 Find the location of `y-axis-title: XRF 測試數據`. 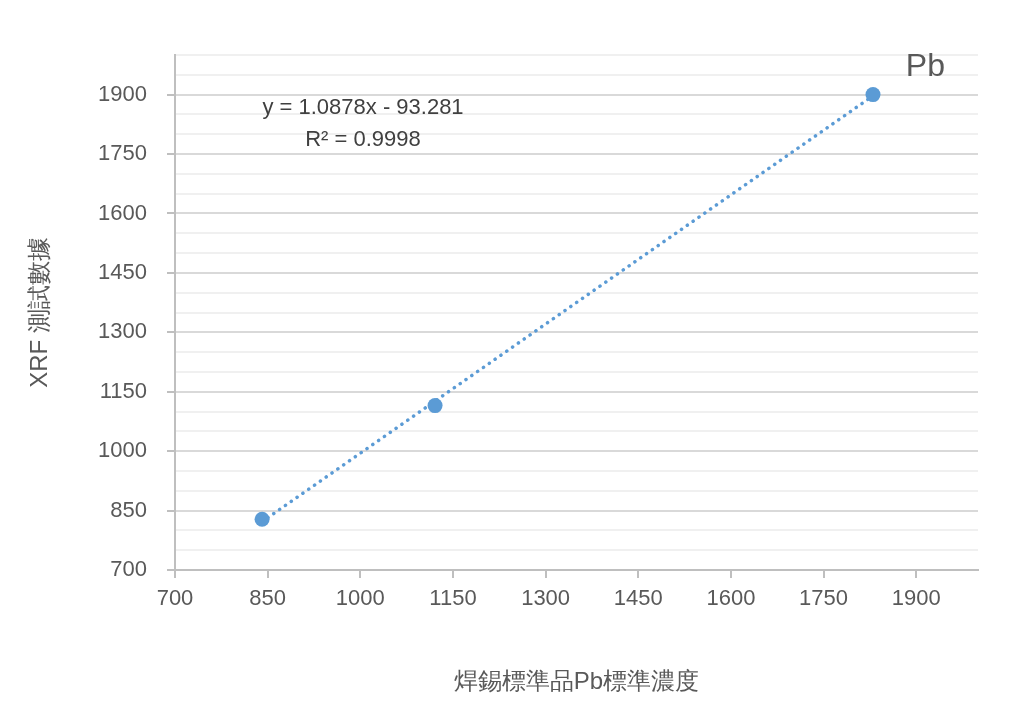

y-axis-title: XRF 測試數據 is located at coordinates (39, 312).